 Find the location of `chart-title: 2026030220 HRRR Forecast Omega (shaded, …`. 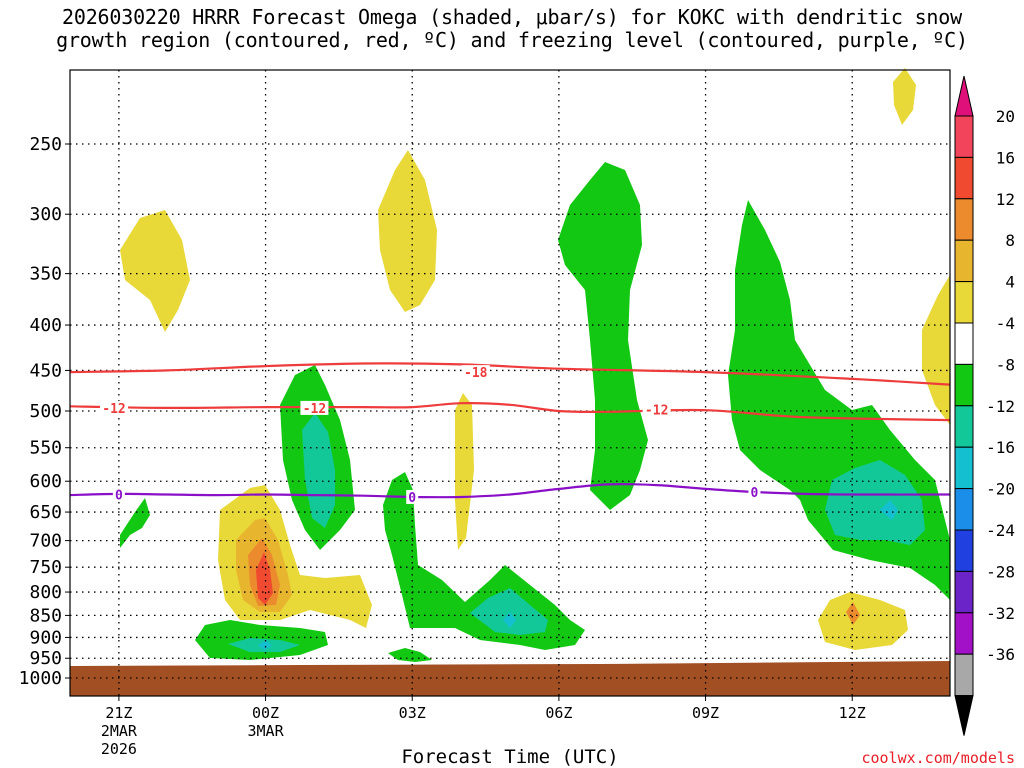

chart-title: 2026030220 HRRR Forecast Omega (shaded, … is located at coordinates (512, 29).